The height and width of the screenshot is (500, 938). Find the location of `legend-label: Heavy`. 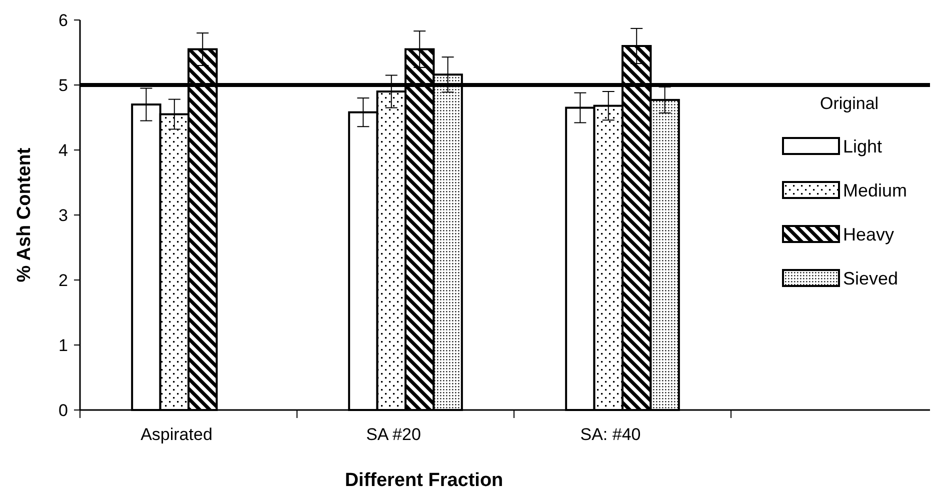

legend-label: Heavy is located at coordinates (868, 234).